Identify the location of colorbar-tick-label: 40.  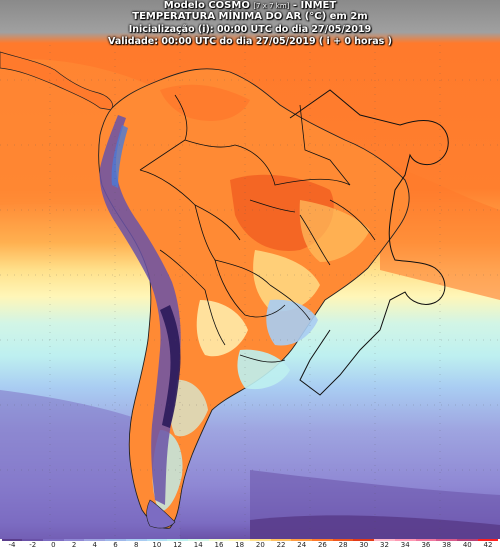
(467, 545).